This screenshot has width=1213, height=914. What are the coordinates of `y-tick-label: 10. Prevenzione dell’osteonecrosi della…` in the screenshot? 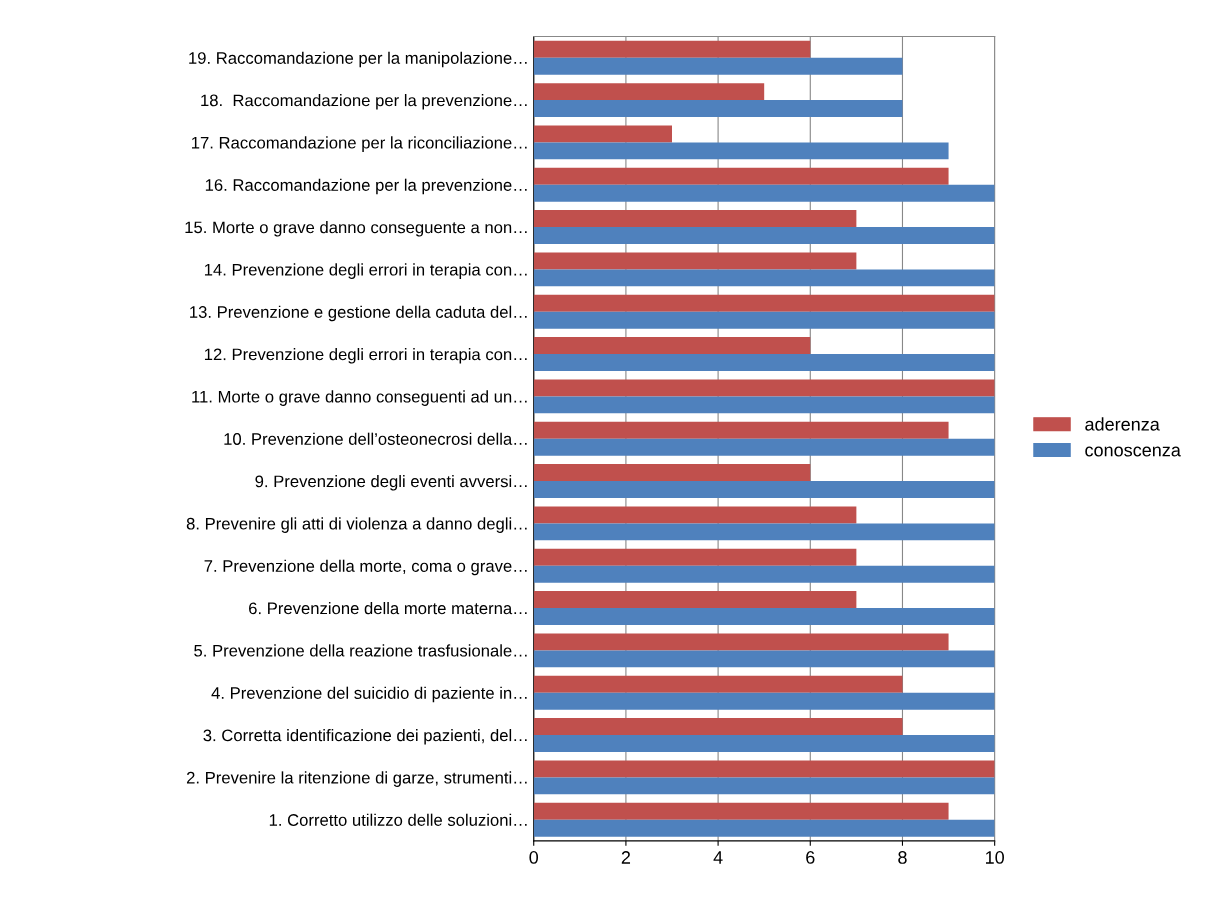 It's located at (375, 438).